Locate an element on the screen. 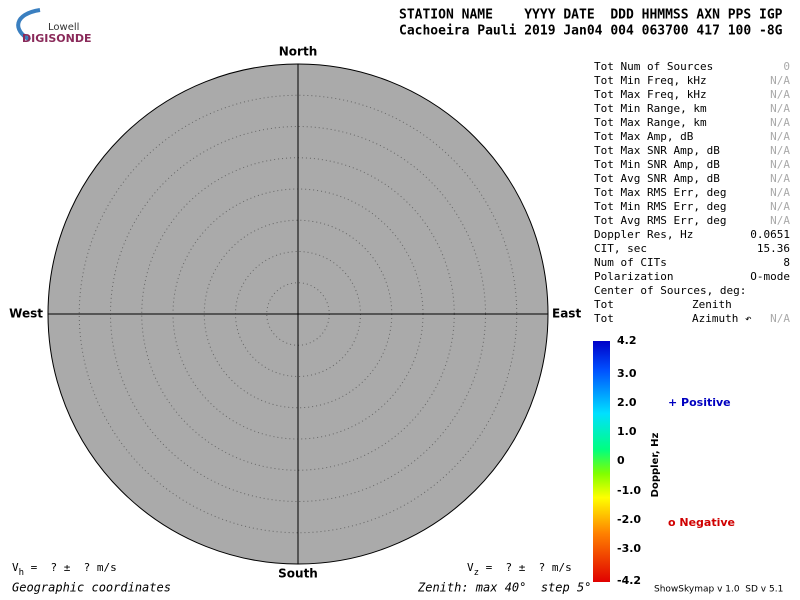 The image size is (800, 600). center-value: N/A is located at coordinates (780, 318).